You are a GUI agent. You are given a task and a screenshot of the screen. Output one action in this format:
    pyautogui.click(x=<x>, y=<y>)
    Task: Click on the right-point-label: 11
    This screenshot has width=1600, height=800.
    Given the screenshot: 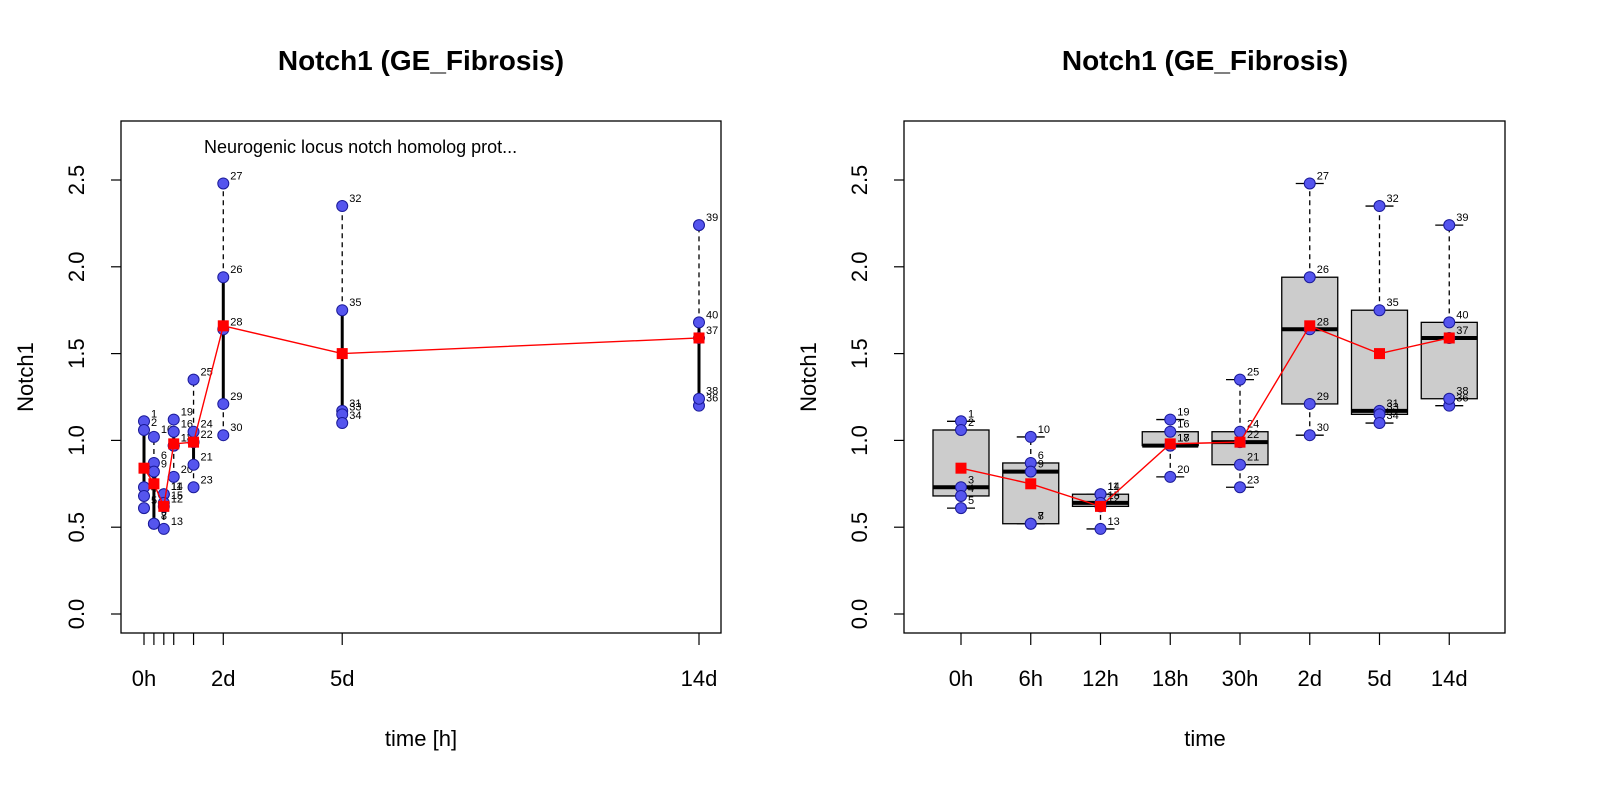 What is the action you would take?
    pyautogui.click(x=1113, y=487)
    